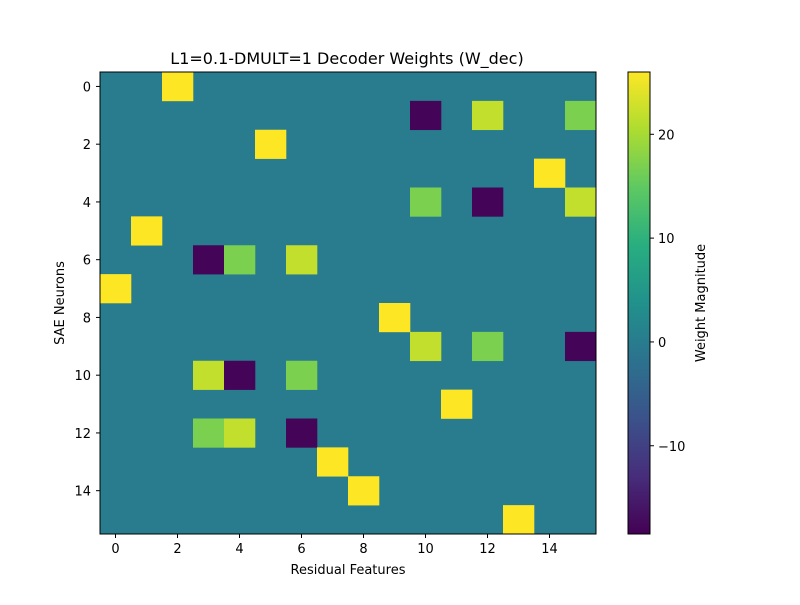 This screenshot has width=800, height=605. I want to click on colorbar-ticks: 20 10 0 −10, so click(667, 291).